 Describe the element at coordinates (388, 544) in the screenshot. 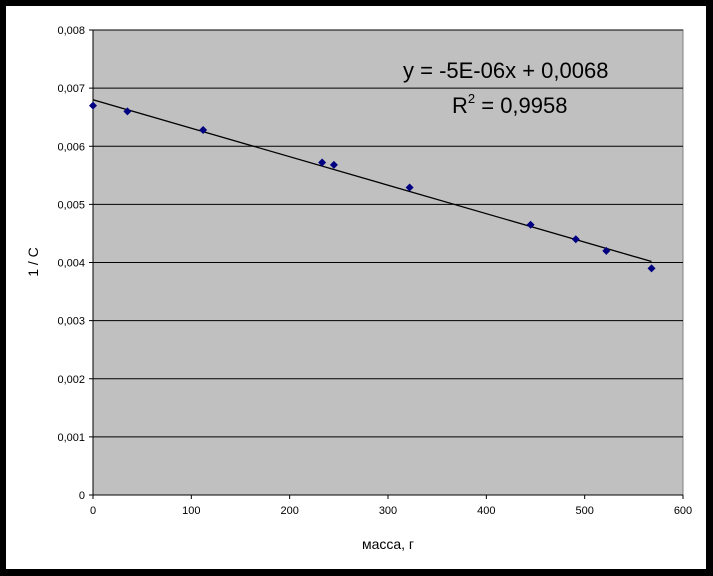

I see `x-axis-title: масса, г` at that location.